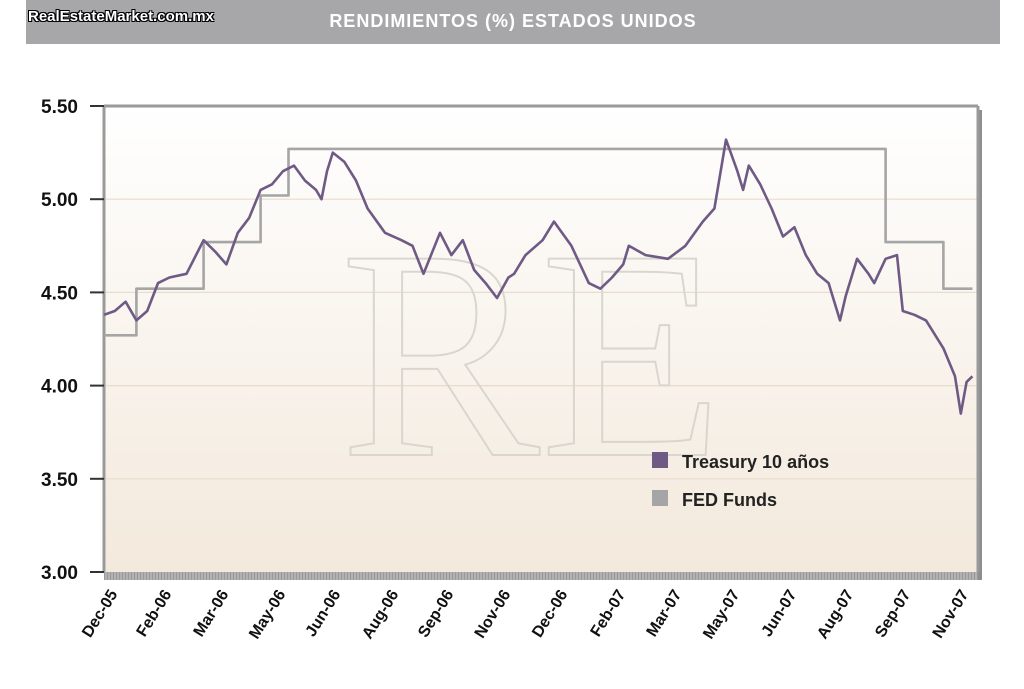  Describe the element at coordinates (660, 460) in the screenshot. I see `legend-swatch-treasury` at that location.